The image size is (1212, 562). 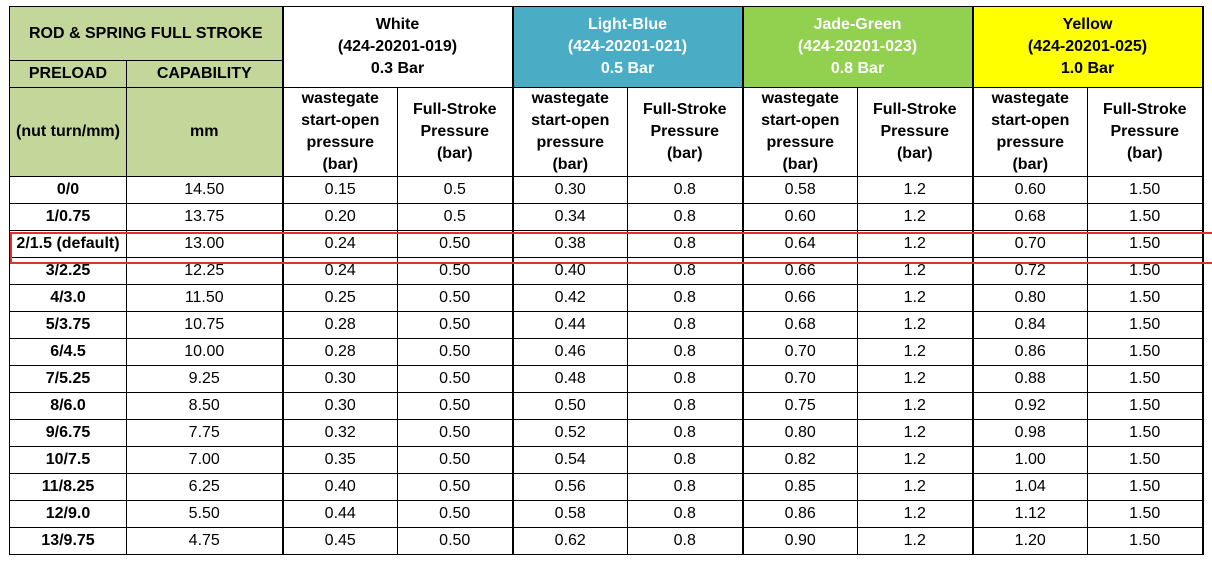 What do you see at coordinates (569, 271) in the screenshot?
I see `start-open-pressure-cell: 0.40` at bounding box center [569, 271].